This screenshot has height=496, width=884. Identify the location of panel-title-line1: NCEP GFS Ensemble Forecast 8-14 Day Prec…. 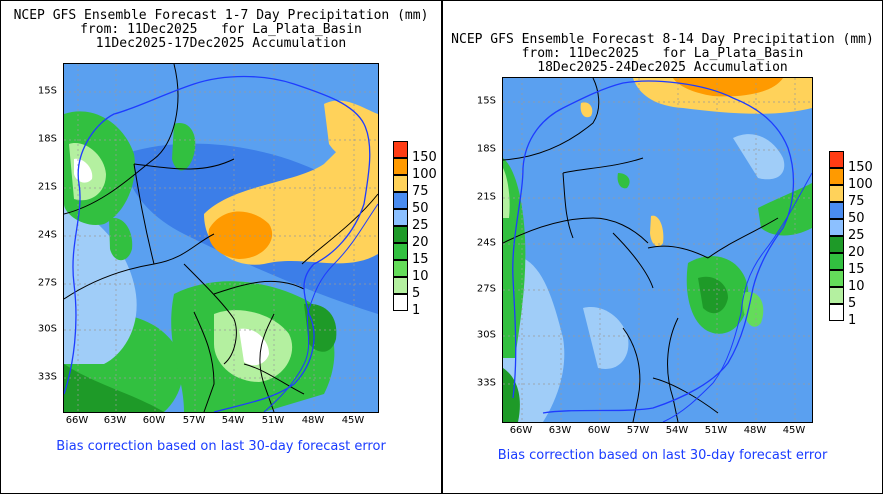
(662, 39).